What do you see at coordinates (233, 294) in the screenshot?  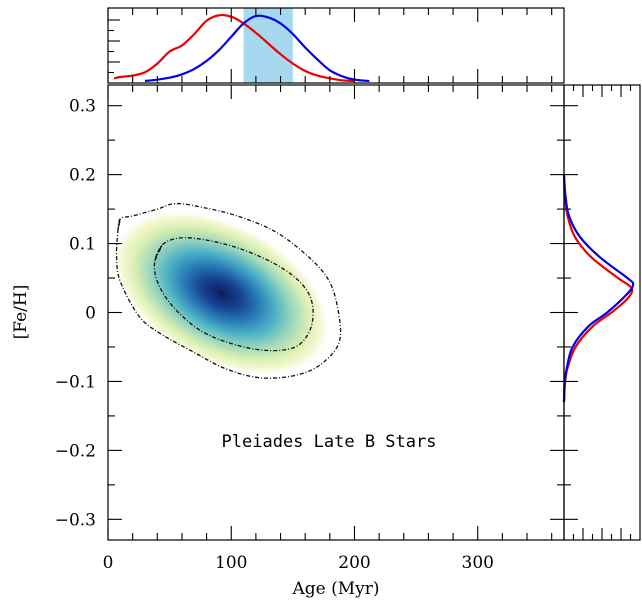 I see `inner-contour` at bounding box center [233, 294].